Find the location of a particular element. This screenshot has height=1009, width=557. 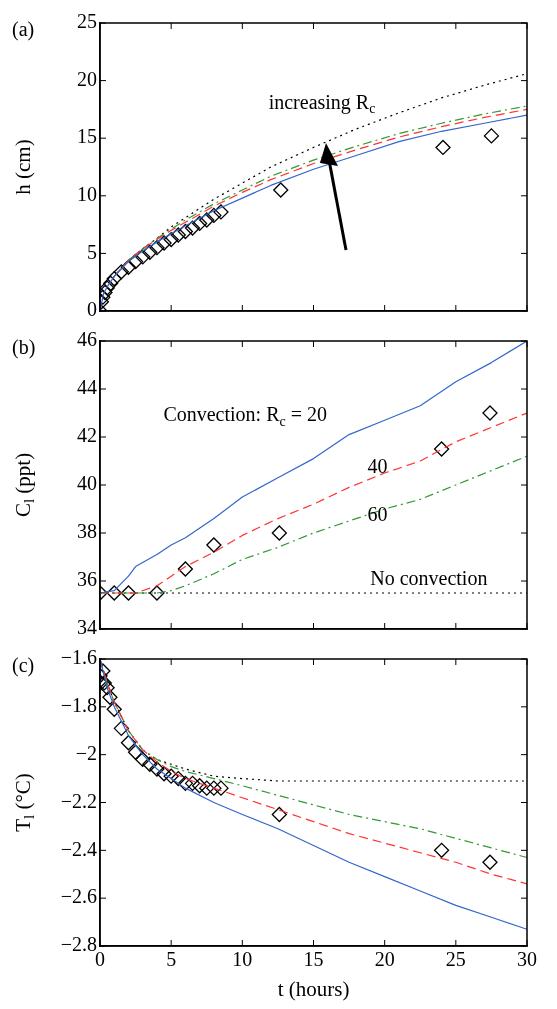

y-tick-label: −2.2 is located at coordinates (78, 800).